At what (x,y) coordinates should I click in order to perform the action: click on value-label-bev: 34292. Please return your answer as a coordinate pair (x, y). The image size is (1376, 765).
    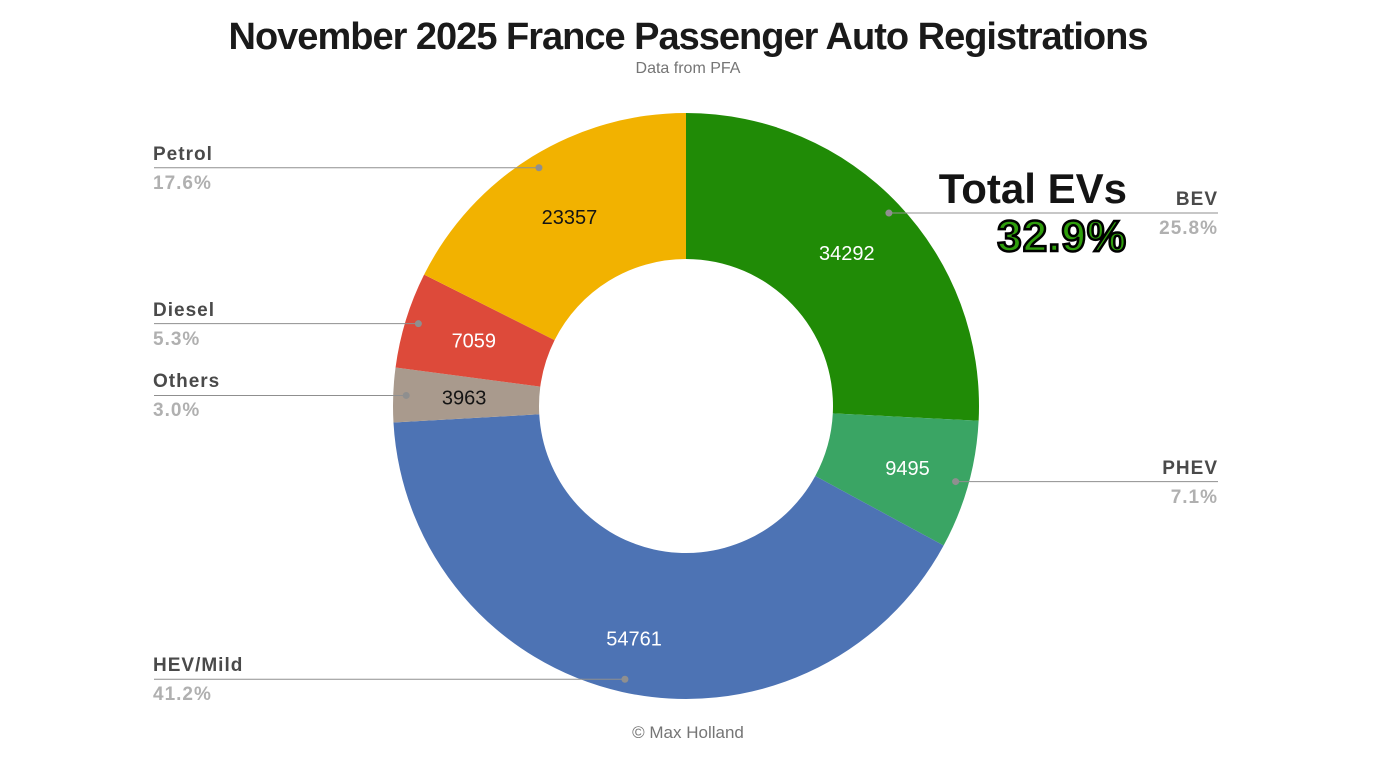
    Looking at the image, I should click on (847, 254).